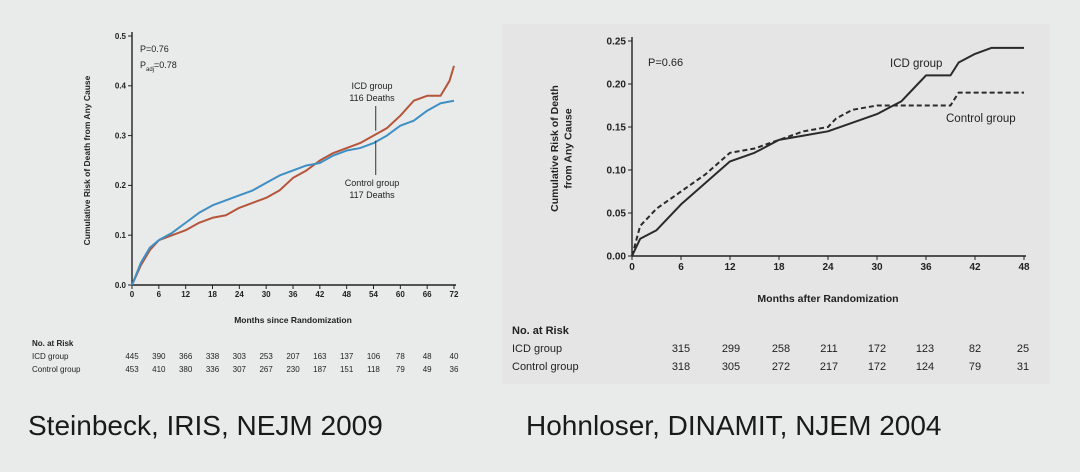  Describe the element at coordinates (454, 294) in the screenshot. I see `x-tick-label: 72` at that location.